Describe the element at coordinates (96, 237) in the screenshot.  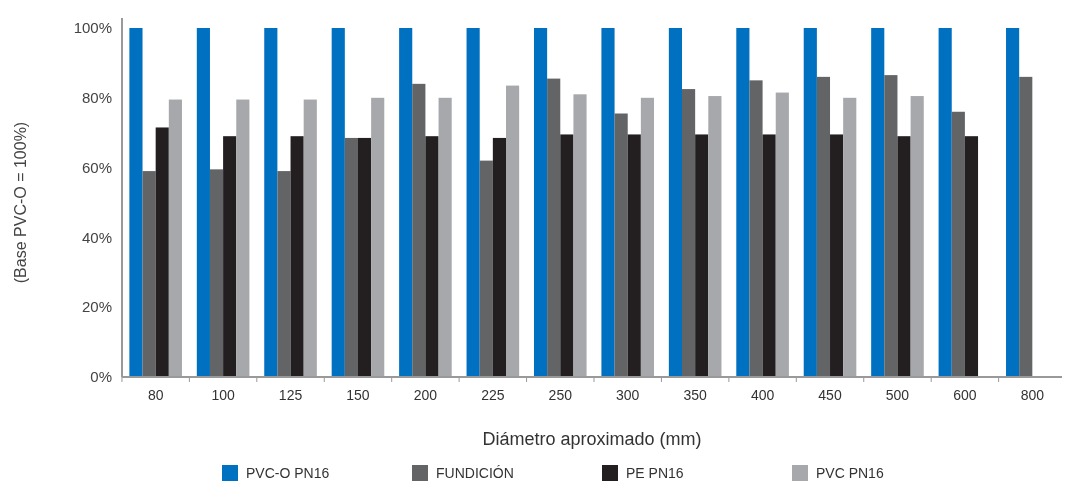
I see `y-tick-label: 40%` at that location.